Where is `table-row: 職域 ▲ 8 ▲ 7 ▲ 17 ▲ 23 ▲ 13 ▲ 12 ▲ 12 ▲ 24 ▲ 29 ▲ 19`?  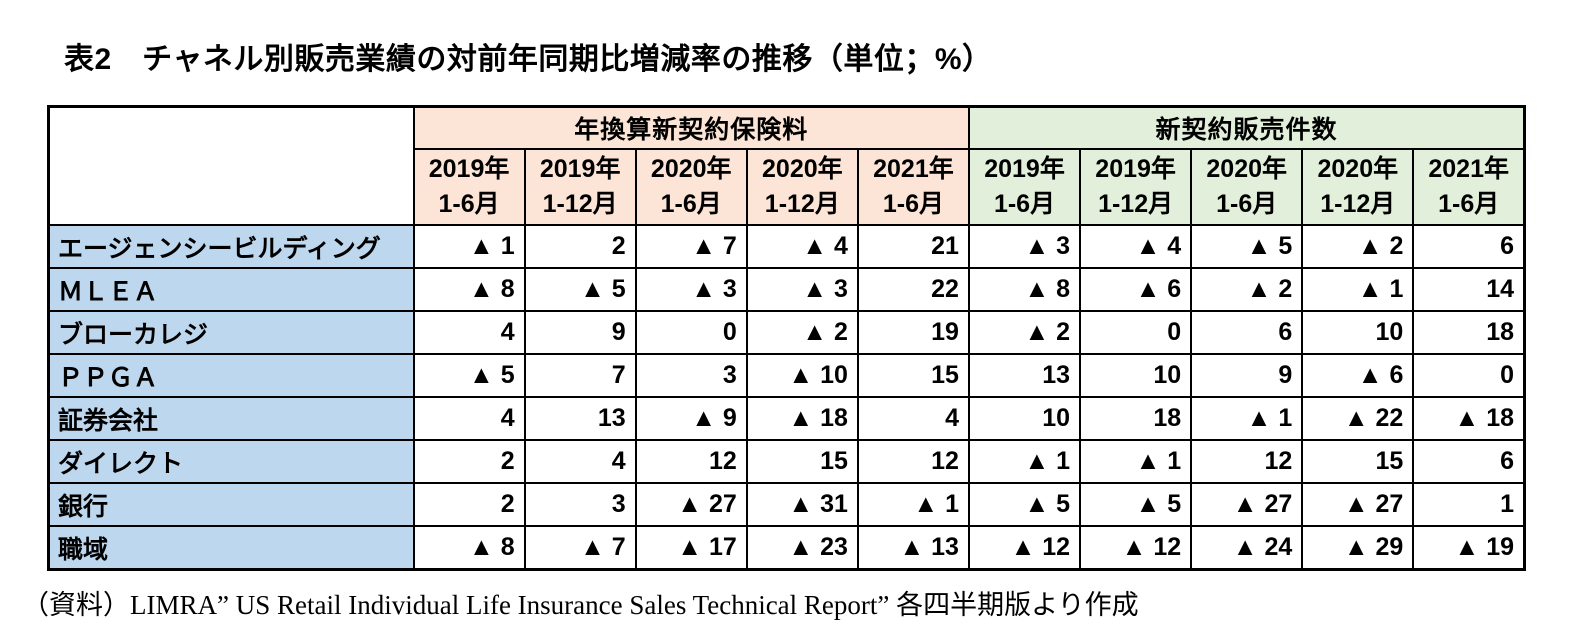
table-row: 職域 ▲ 8 ▲ 7 ▲ 17 ▲ 23 ▲ 13 ▲ 12 ▲ 12 ▲ 24 ▲ 29 ▲ 19 is located at coordinates (786, 548).